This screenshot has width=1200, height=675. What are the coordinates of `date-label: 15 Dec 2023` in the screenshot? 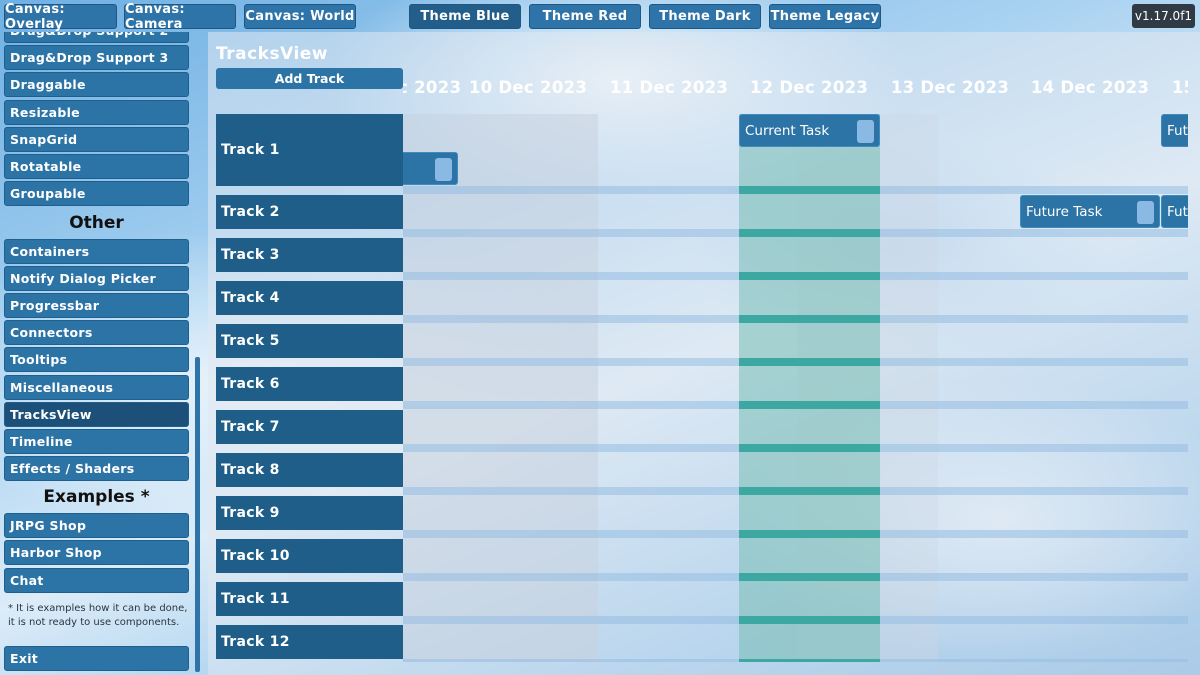 It's located at (1179, 87).